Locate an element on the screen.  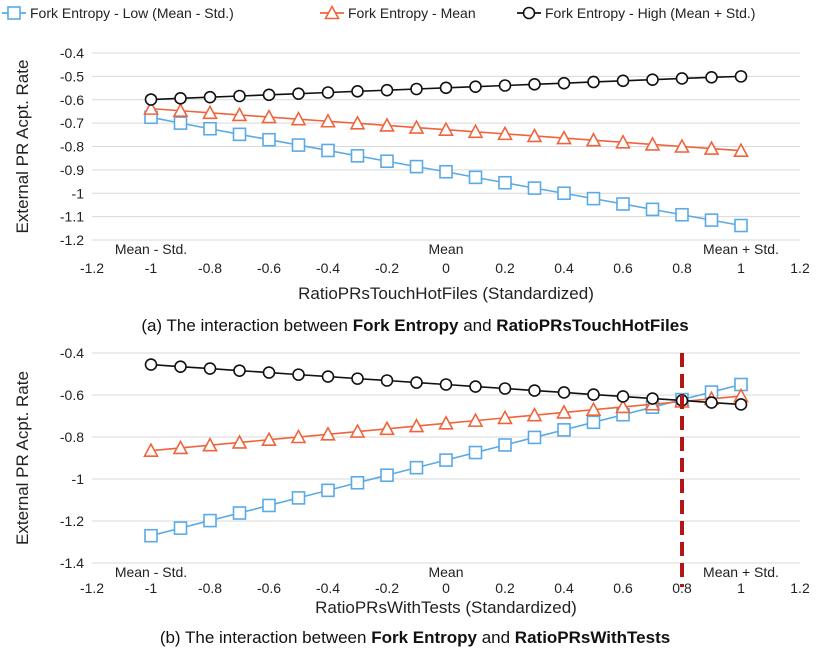
y-tick-labels: -0.4 -0.5 -0.6 -0.7 -0.8 -0.9 -1 -1.1 -1.2 is located at coordinates (72, 146).